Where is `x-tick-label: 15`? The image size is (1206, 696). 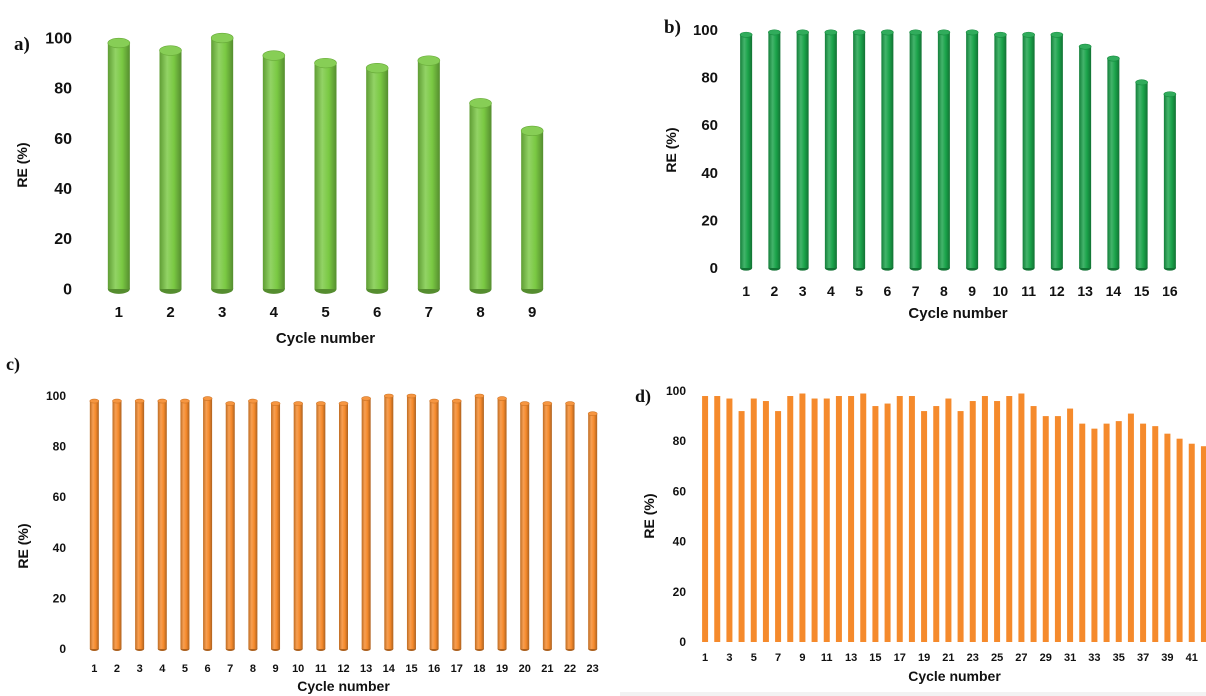 x-tick-label: 15 is located at coordinates (411, 669).